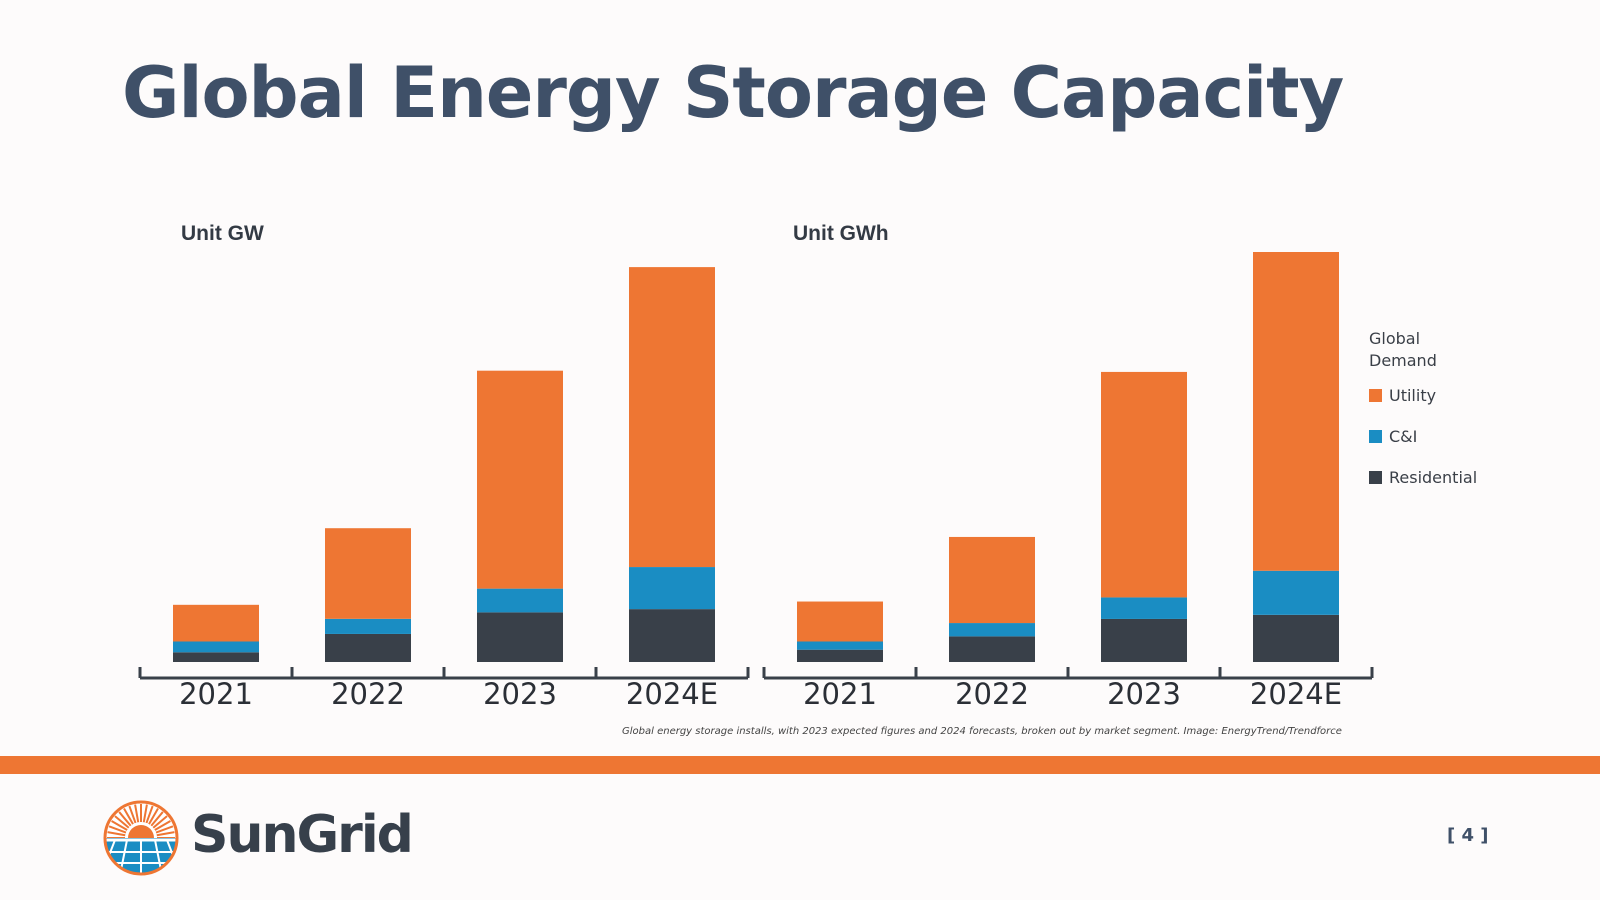  What do you see at coordinates (141, 838) in the screenshot?
I see `sun-grid-logo-icon` at bounding box center [141, 838].